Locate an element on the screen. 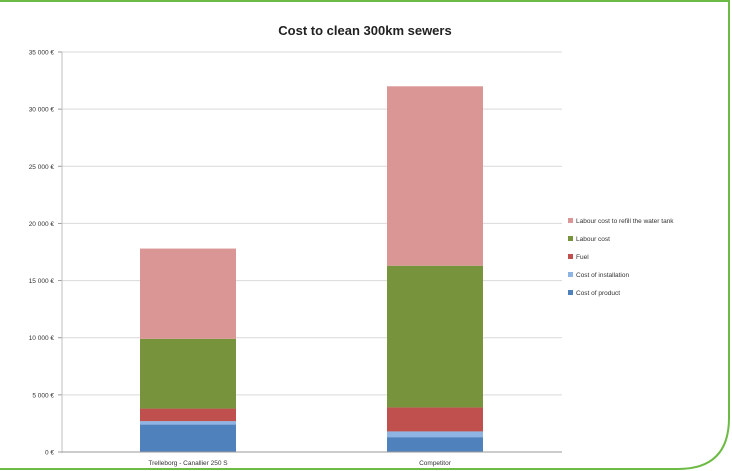  y-tick-label: 5 000 € is located at coordinates (43, 395).